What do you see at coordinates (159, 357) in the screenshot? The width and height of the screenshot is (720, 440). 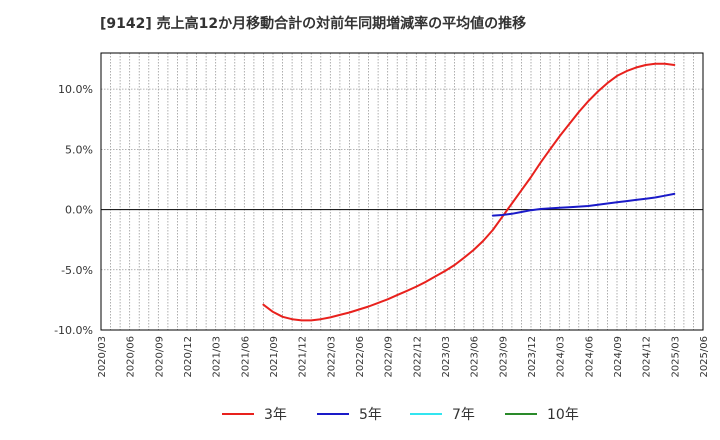 I see `x-tick-label: 2020/09` at bounding box center [159, 357].